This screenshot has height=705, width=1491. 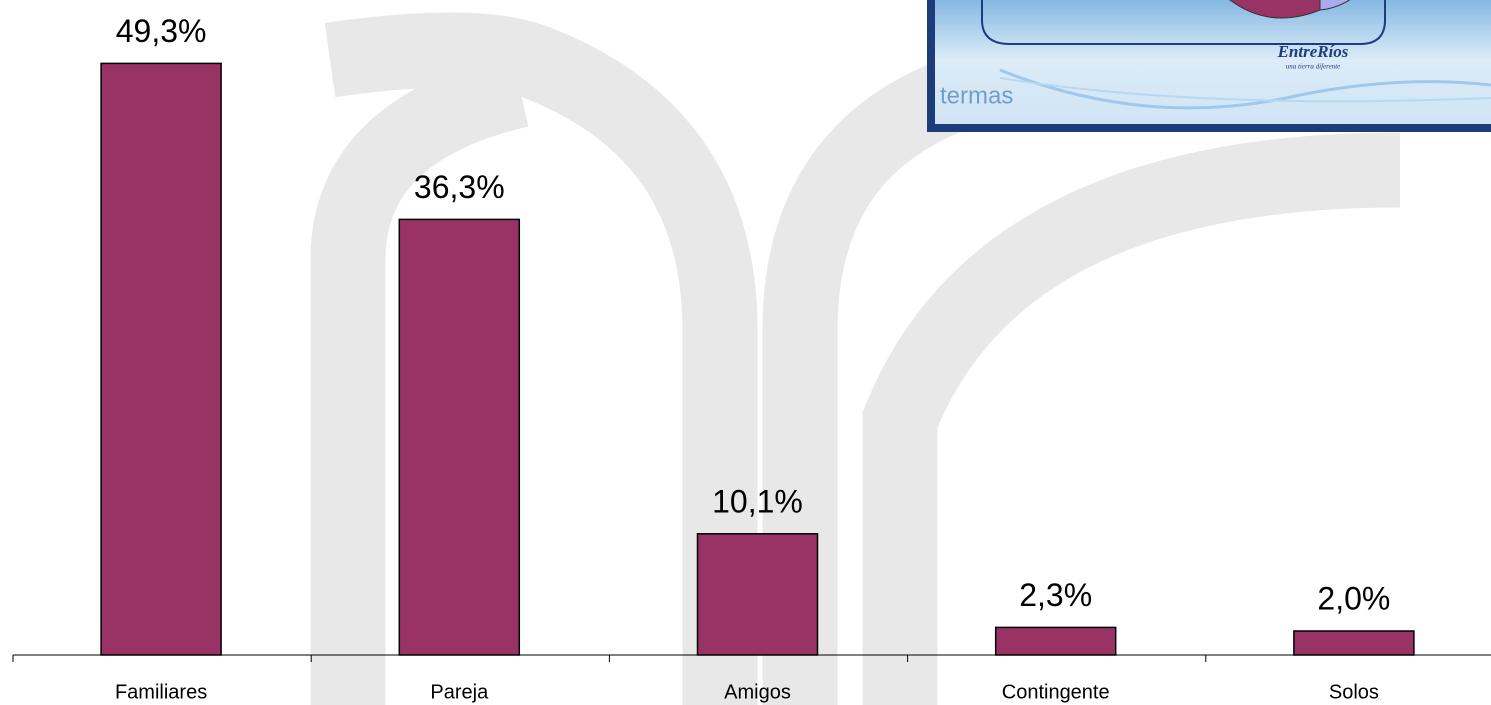 What do you see at coordinates (1056, 692) in the screenshot?
I see `x-tick-label: Contingente` at bounding box center [1056, 692].